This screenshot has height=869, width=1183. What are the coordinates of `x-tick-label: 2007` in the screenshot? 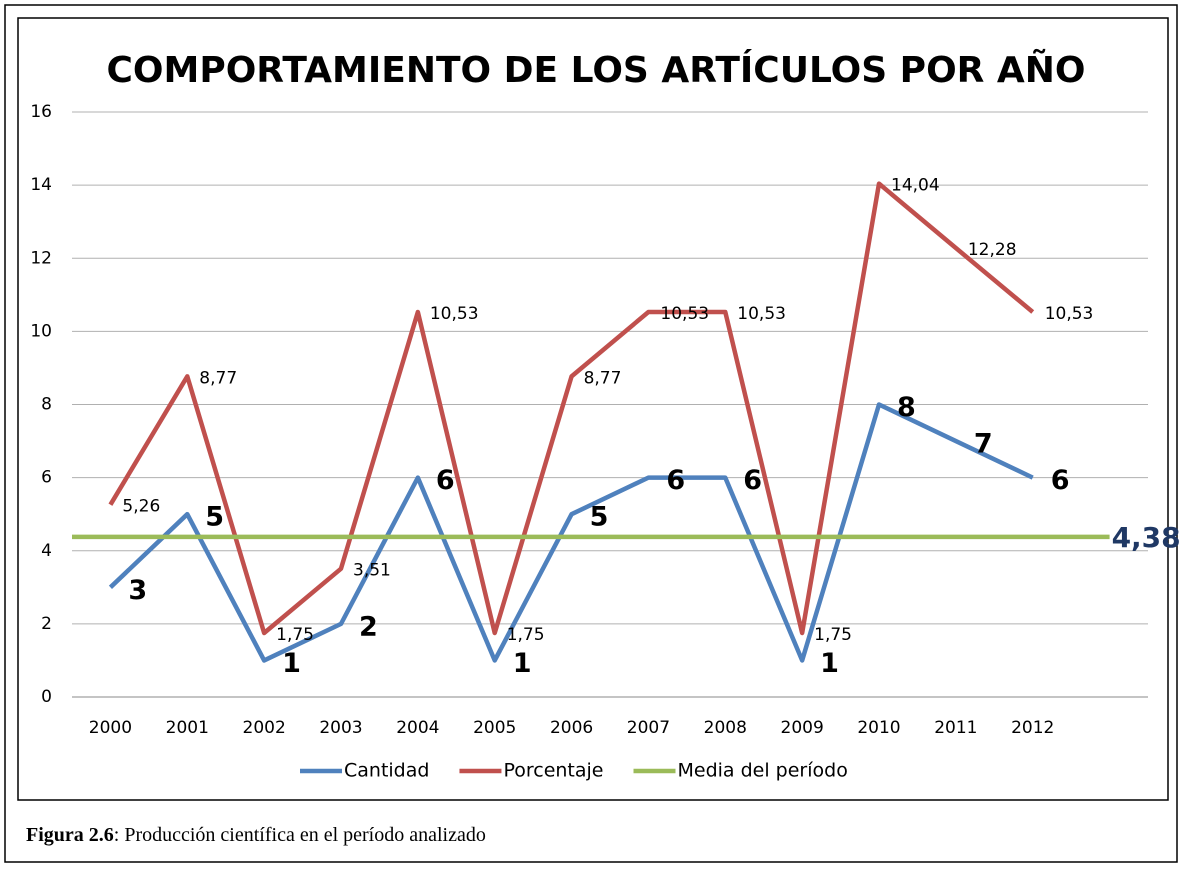 It's located at (648, 728).